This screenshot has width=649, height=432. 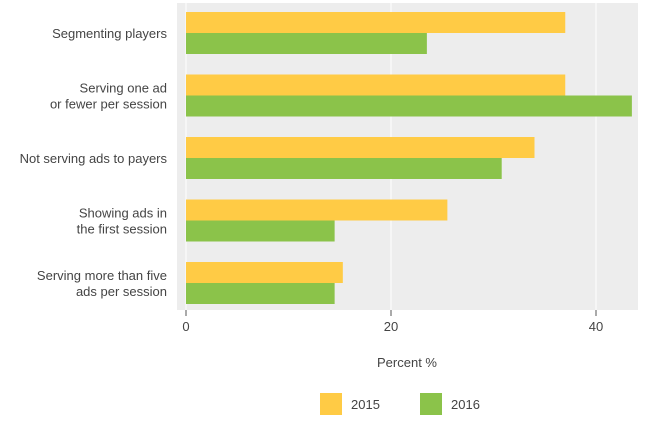 I want to click on tick-label-2: 40, so click(x=596, y=326).